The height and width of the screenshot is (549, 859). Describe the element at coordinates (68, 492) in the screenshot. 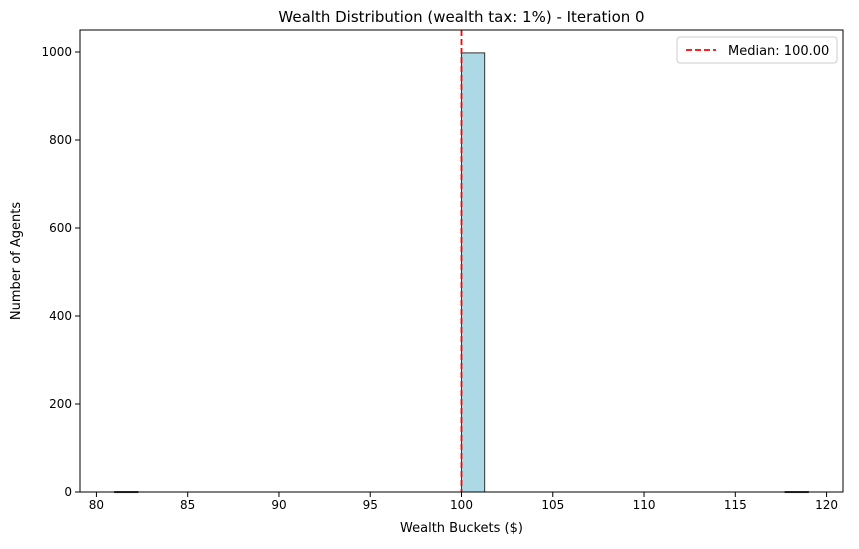

I see `y-tick-label-0: 0` at that location.